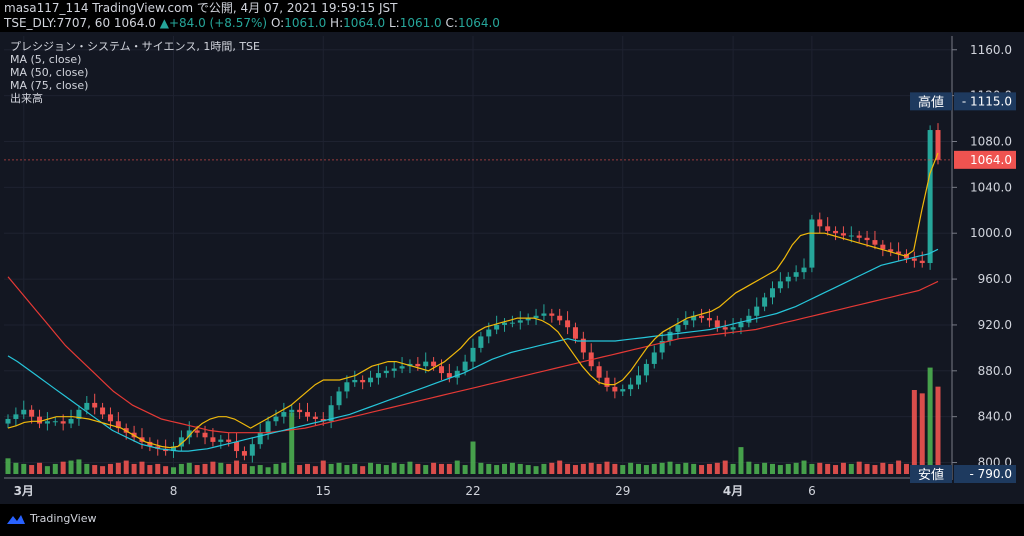 The width and height of the screenshot is (1024, 536). I want to click on current-price-label-bg, so click(985, 159).